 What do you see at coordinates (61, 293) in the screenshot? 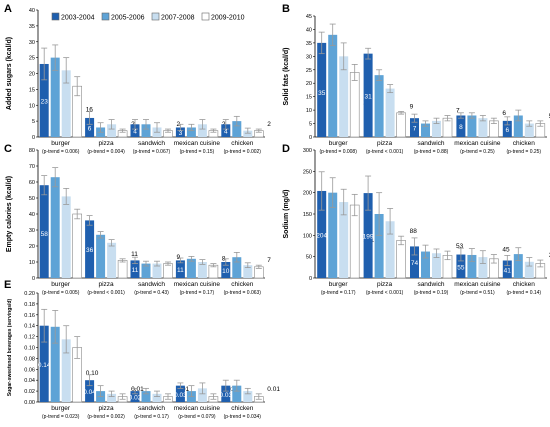
I see `panel-c-ptrend-label: (p-trend = 0.005)` at bounding box center [61, 293].